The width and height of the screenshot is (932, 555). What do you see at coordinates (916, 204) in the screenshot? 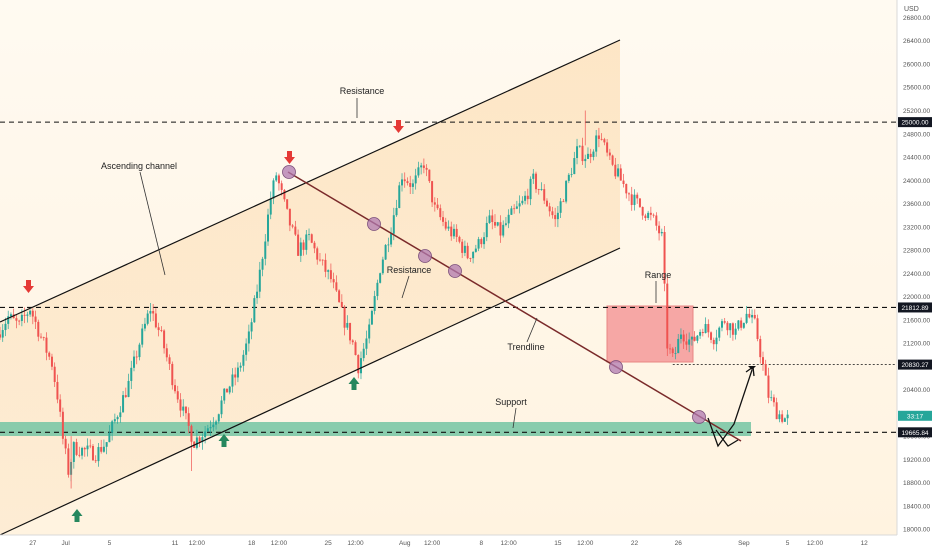
I see `price-tick-label: 23600.00` at bounding box center [916, 204].